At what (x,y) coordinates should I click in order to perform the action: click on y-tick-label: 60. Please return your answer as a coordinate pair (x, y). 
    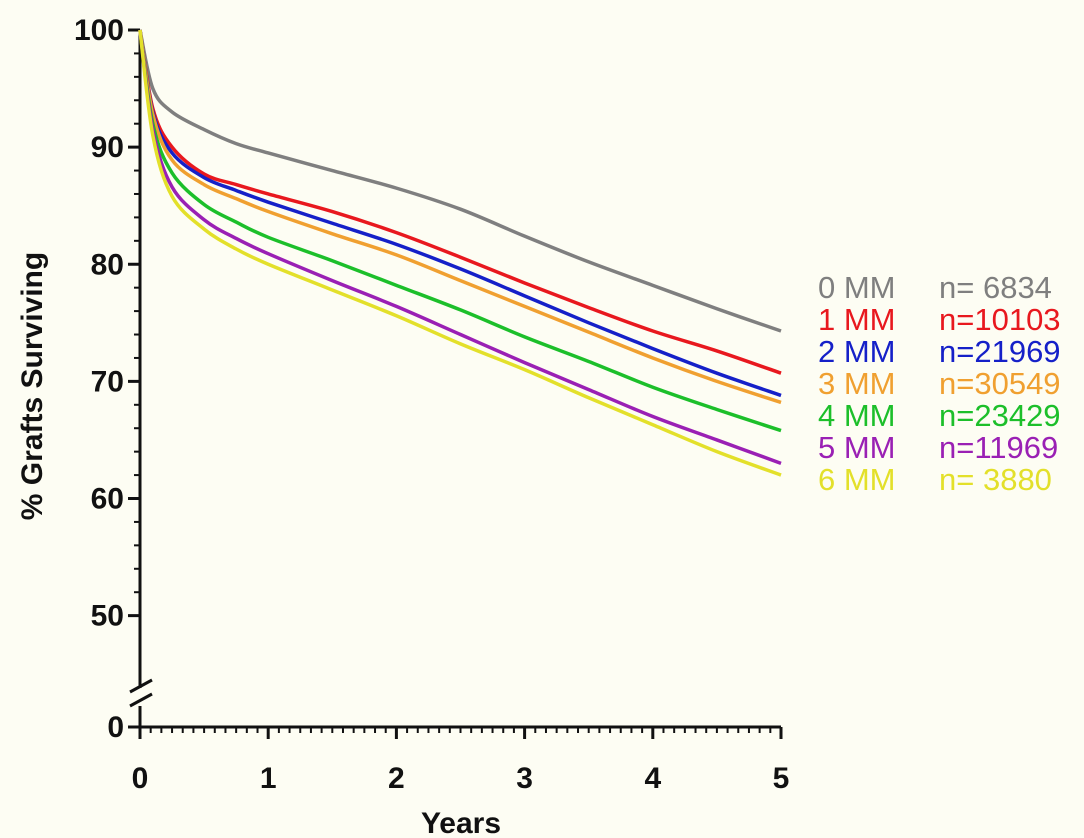
    Looking at the image, I should click on (107, 499).